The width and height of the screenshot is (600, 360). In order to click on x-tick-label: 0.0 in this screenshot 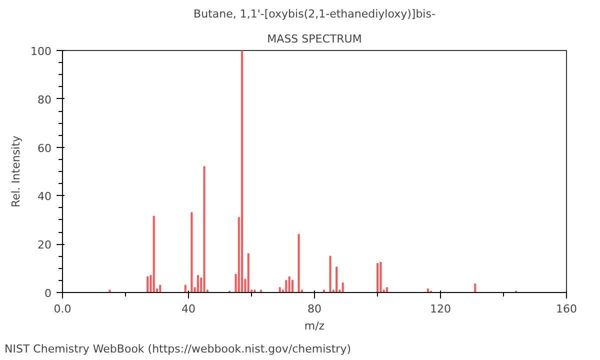, I will do `click(63, 309)`.